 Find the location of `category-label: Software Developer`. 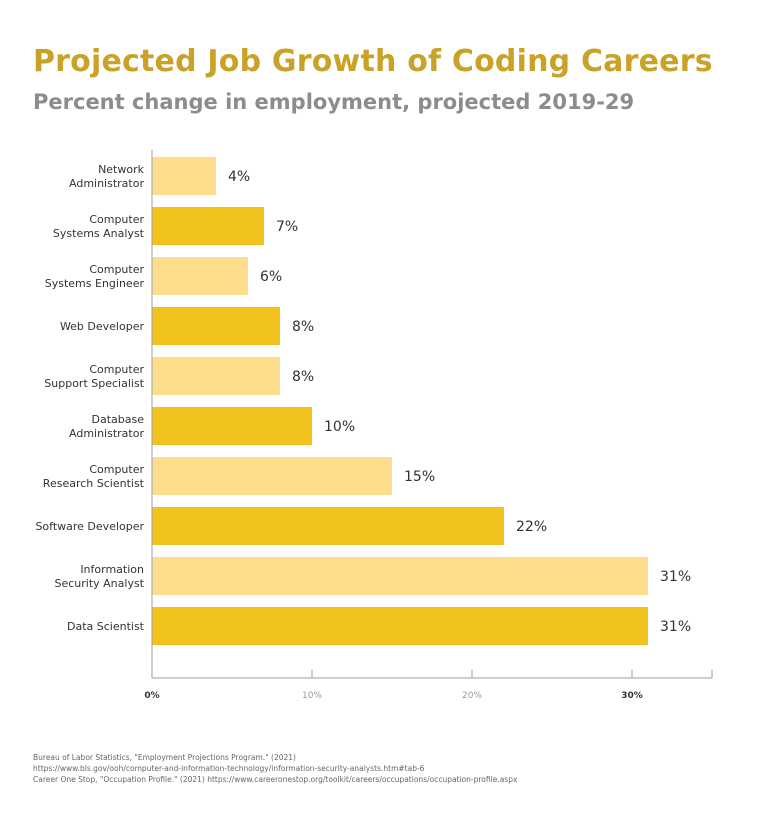

category-label: Software Developer is located at coordinates (89, 526).